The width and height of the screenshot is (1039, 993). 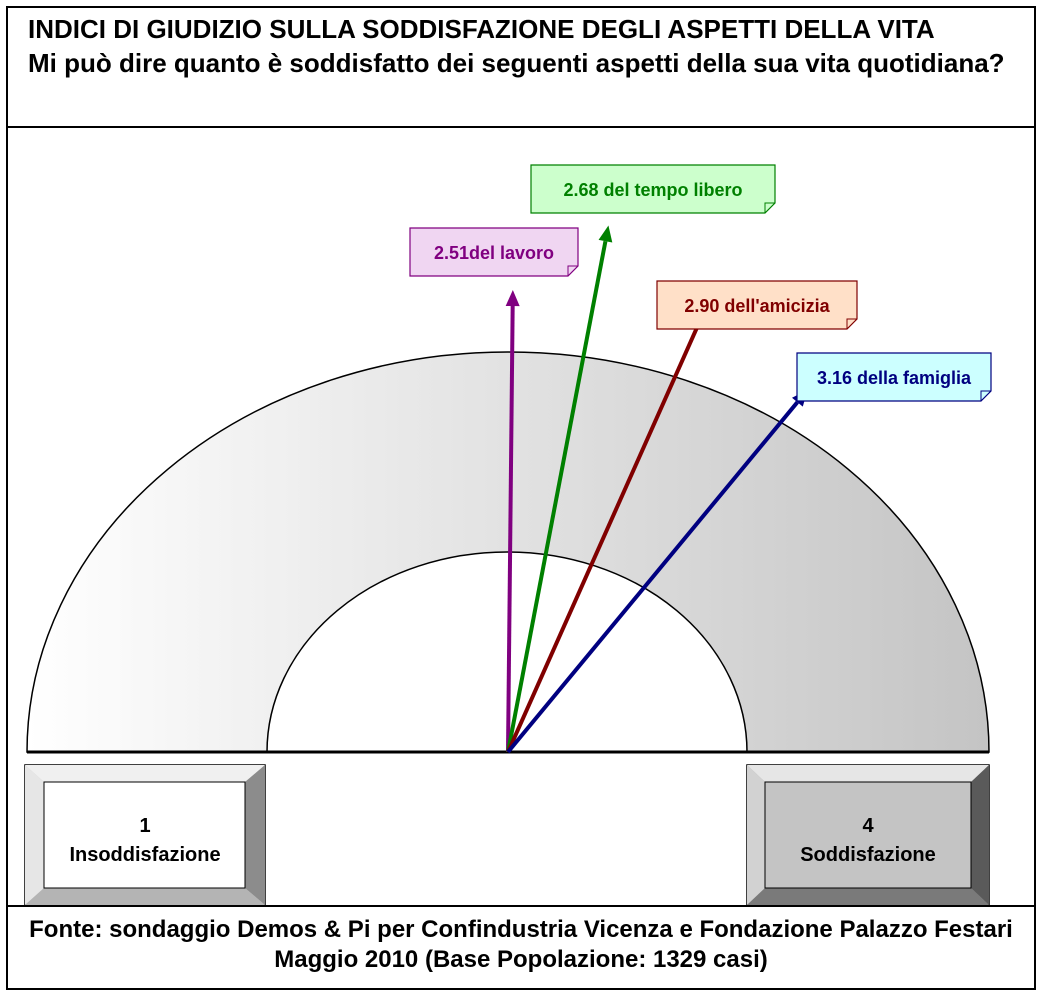 I want to click on min-box: 1 Insoddisfazione, so click(x=145, y=835).